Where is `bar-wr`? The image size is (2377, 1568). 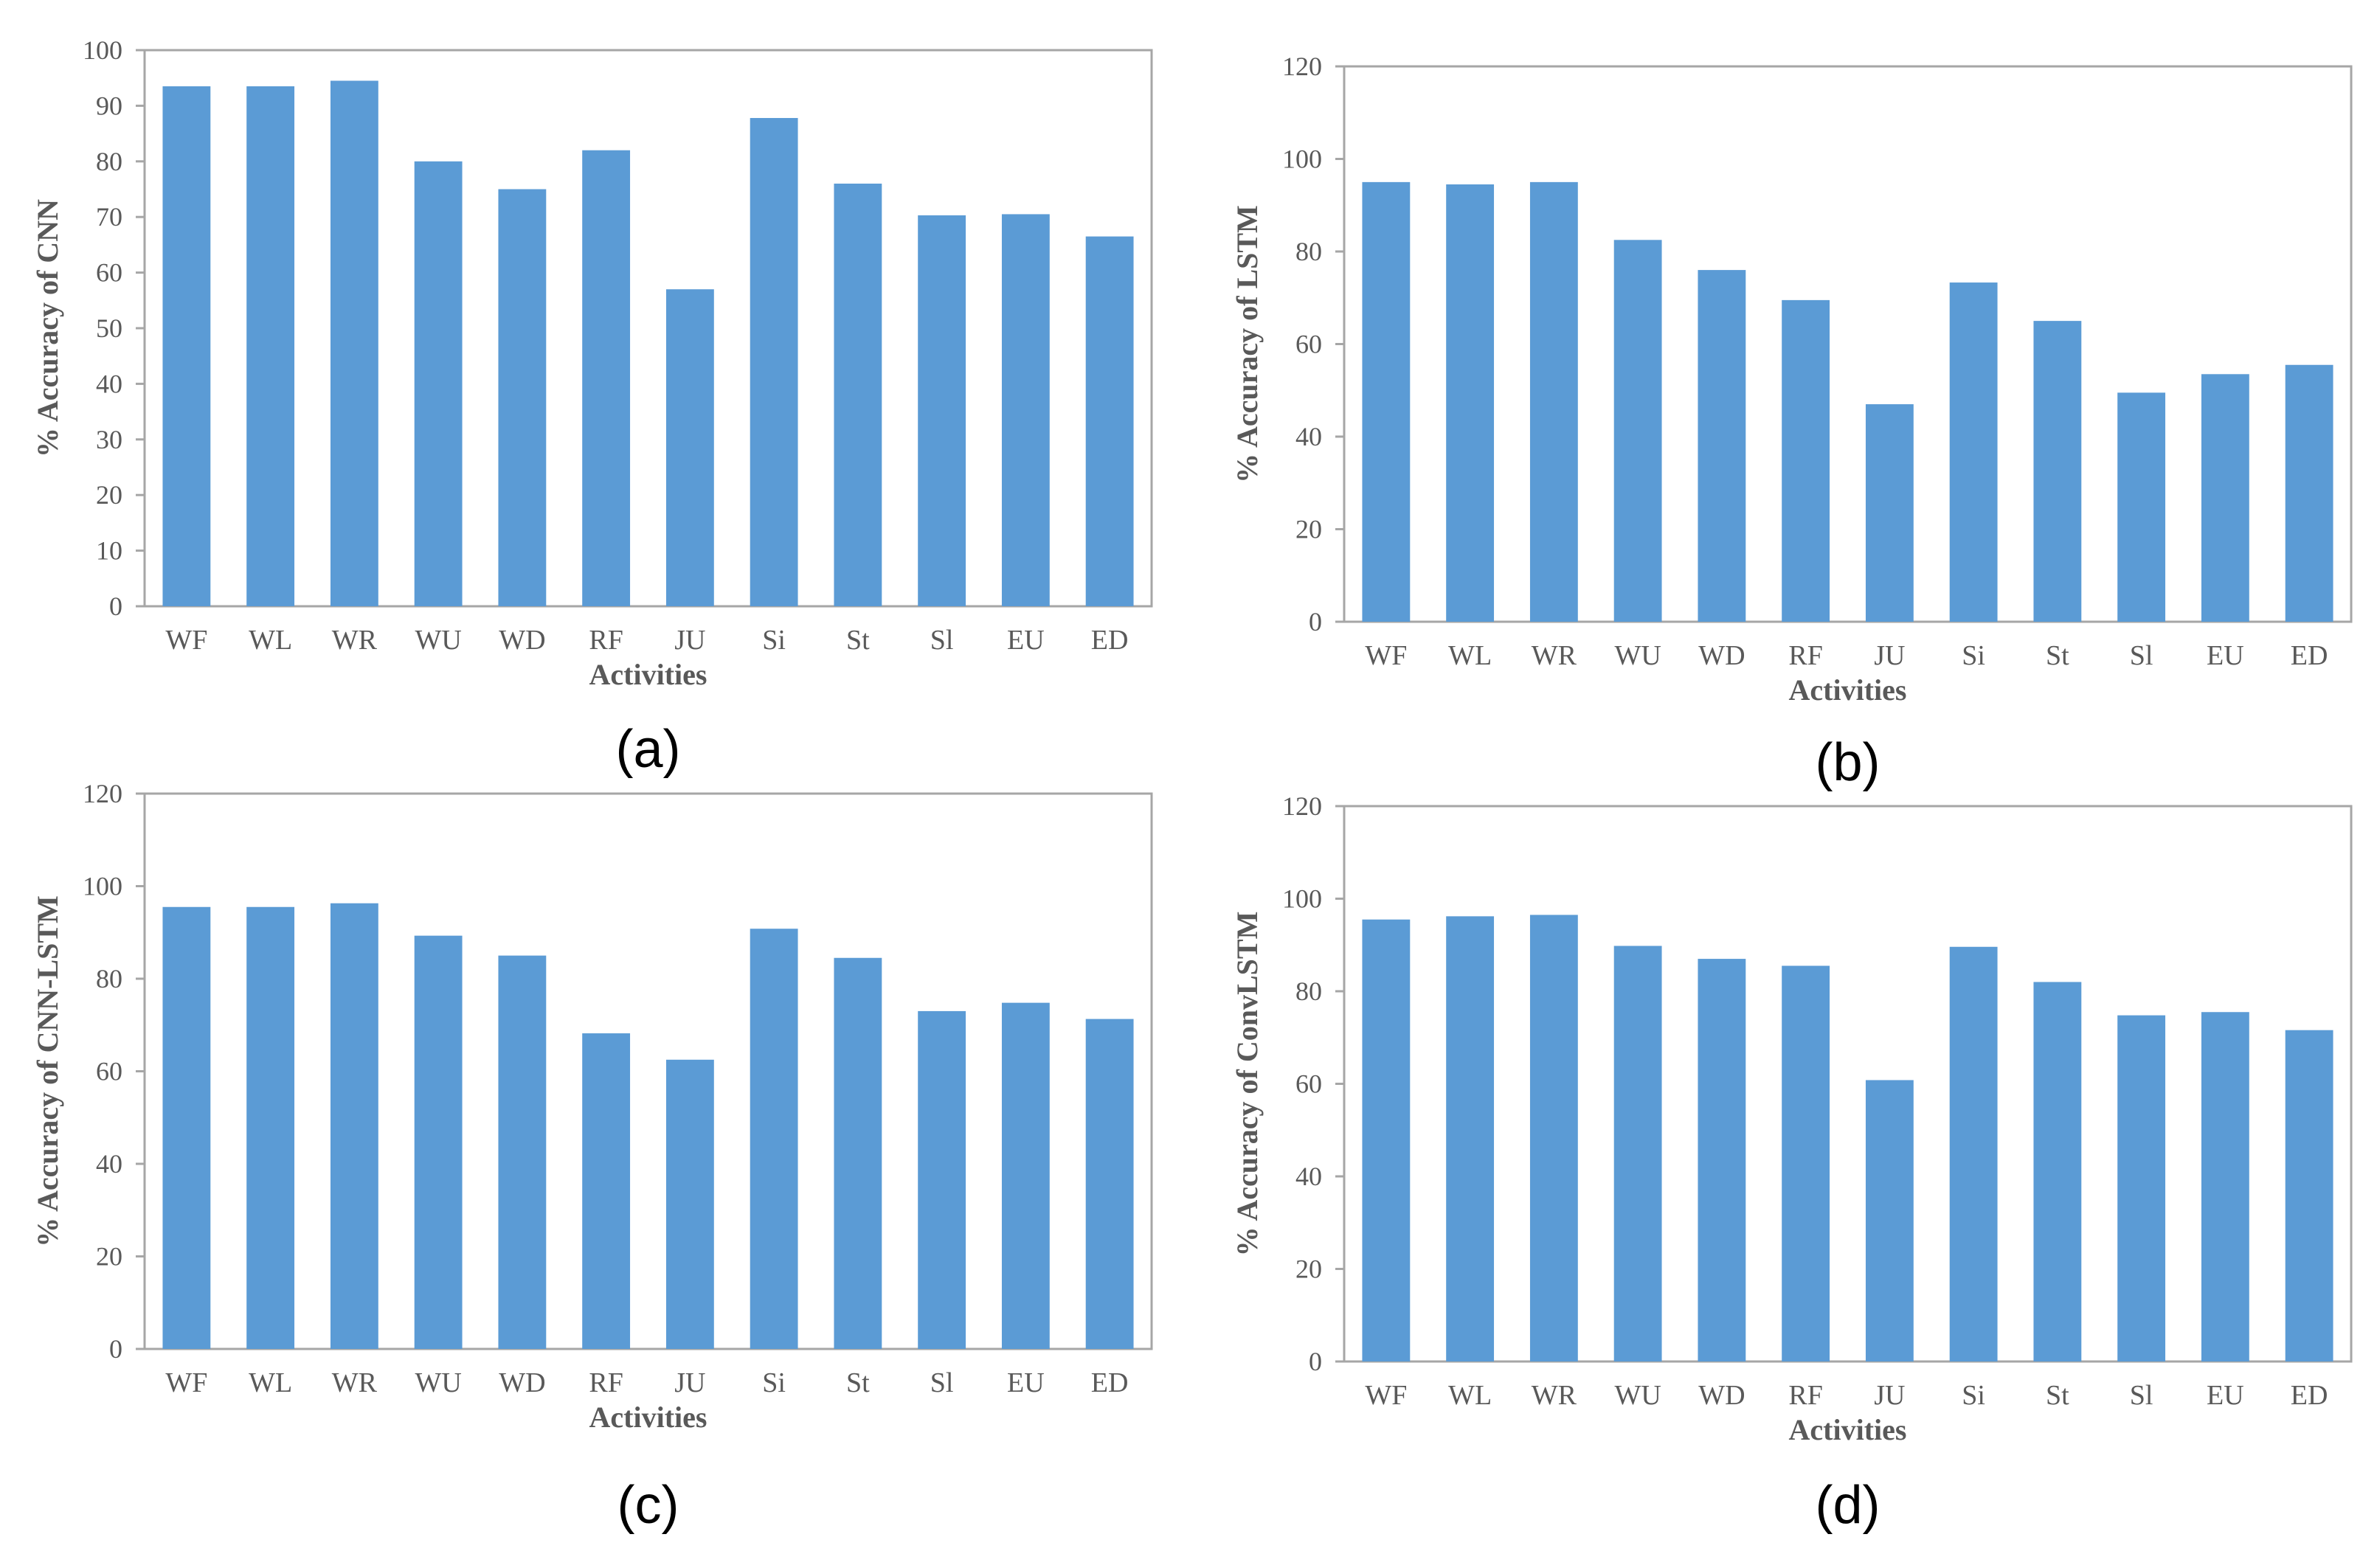 bar-wr is located at coordinates (1554, 1138).